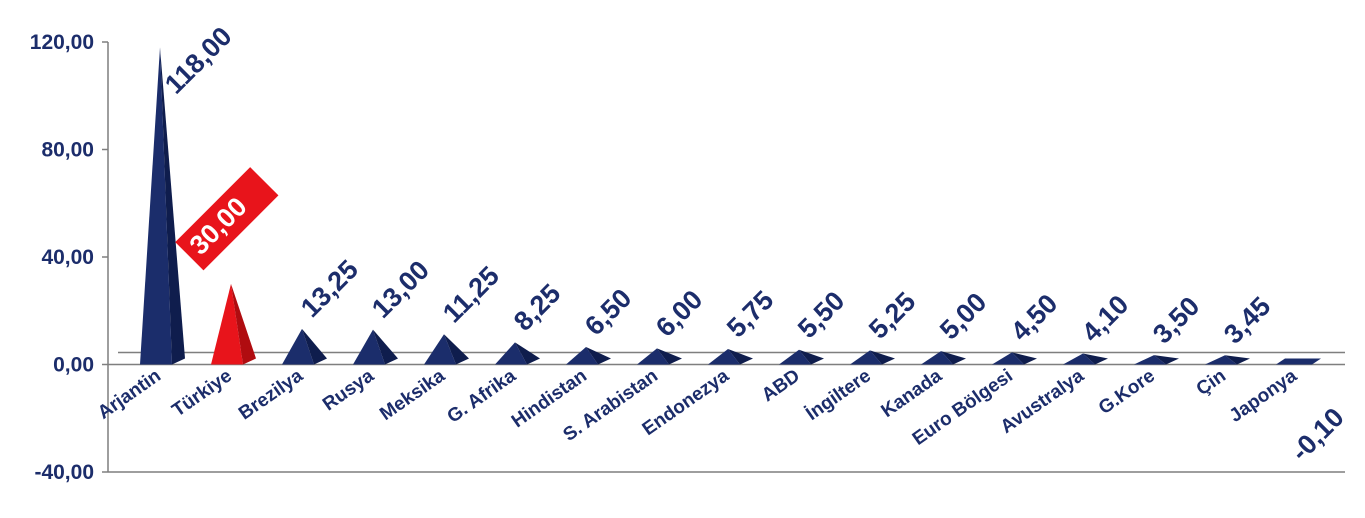 This screenshot has height=518, width=1365. What do you see at coordinates (471, 295) in the screenshot?
I see `data-label: 11,25` at bounding box center [471, 295].